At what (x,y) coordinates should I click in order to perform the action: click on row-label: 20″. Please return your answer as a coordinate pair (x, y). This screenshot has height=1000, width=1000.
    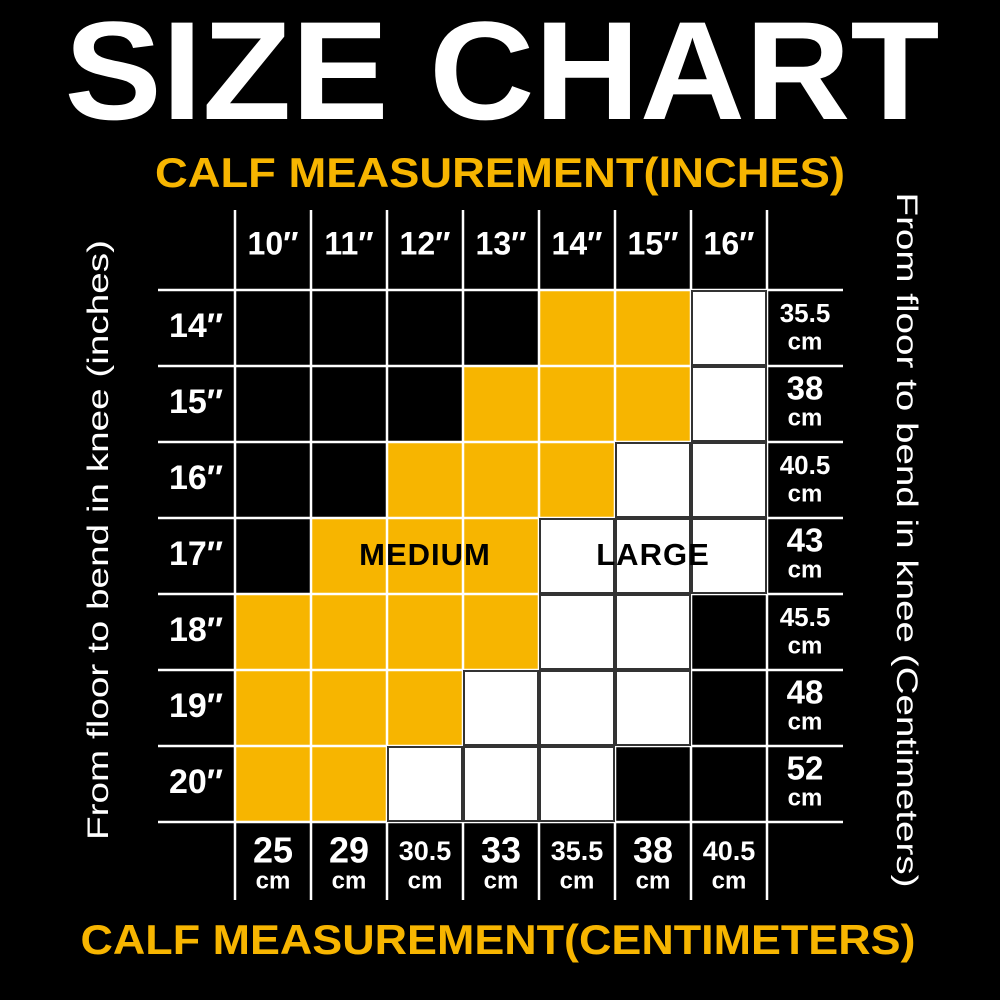
    Looking at the image, I should click on (196, 782).